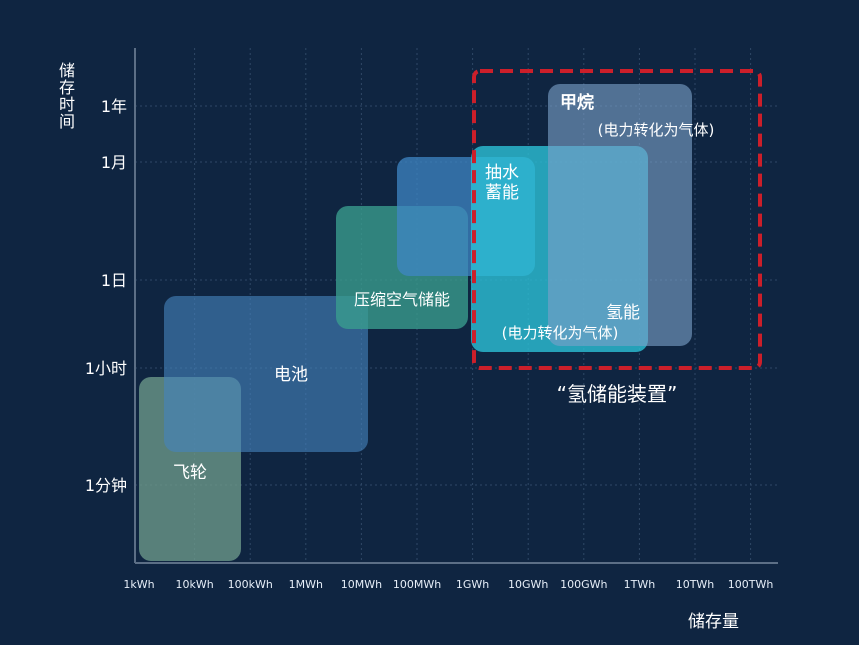 This screenshot has height=645, width=859. What do you see at coordinates (138, 584) in the screenshot?
I see `x-tick-label: 1kWh` at bounding box center [138, 584].